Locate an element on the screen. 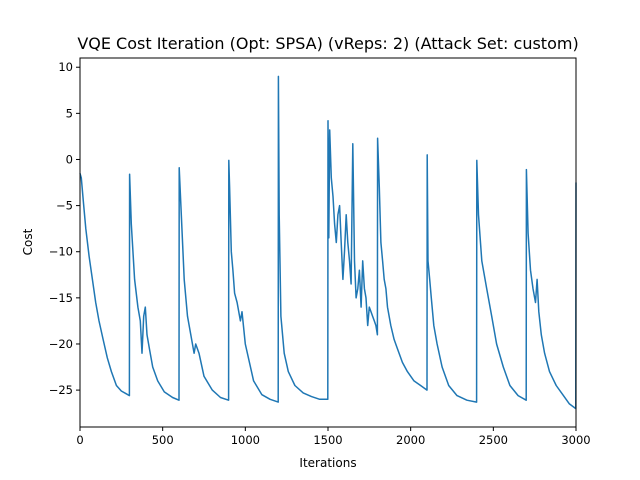  x-tick-label: 1000 is located at coordinates (245, 440).